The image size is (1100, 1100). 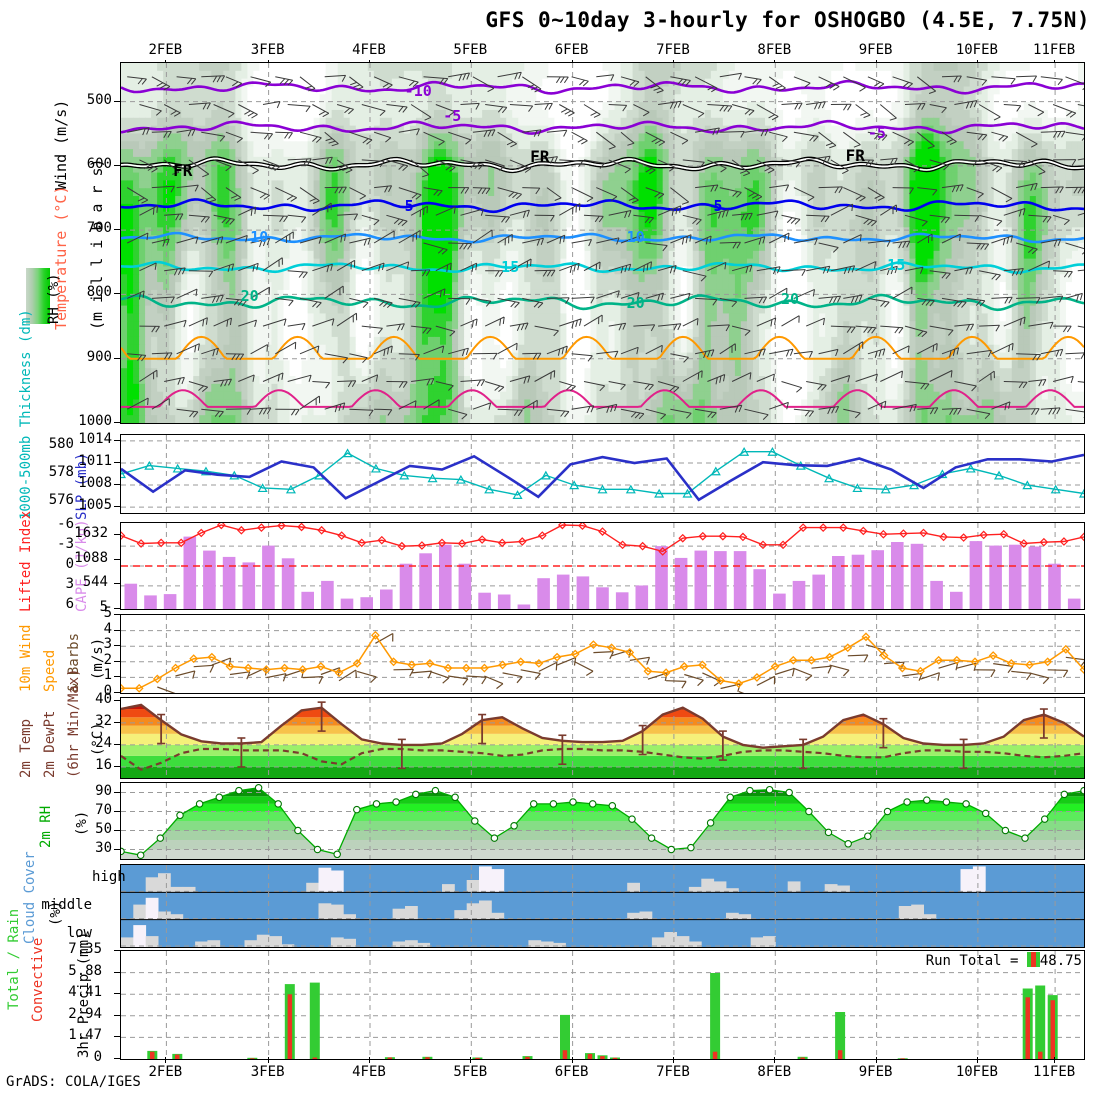 What do you see at coordinates (26, 414) in the screenshot?
I see `label-thickness: 1000-500mb Thickness (dm)` at bounding box center [26, 414].